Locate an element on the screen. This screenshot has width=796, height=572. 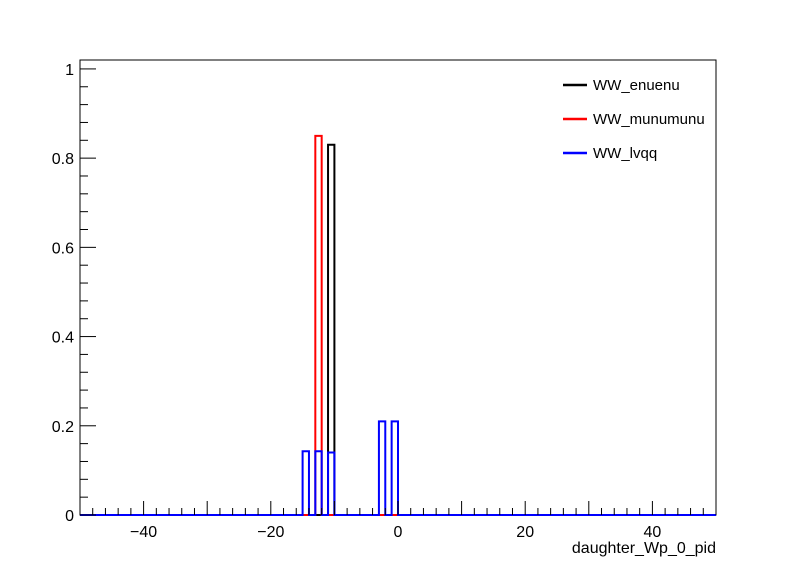
y-tick-label: 1 is located at coordinates (69, 70).